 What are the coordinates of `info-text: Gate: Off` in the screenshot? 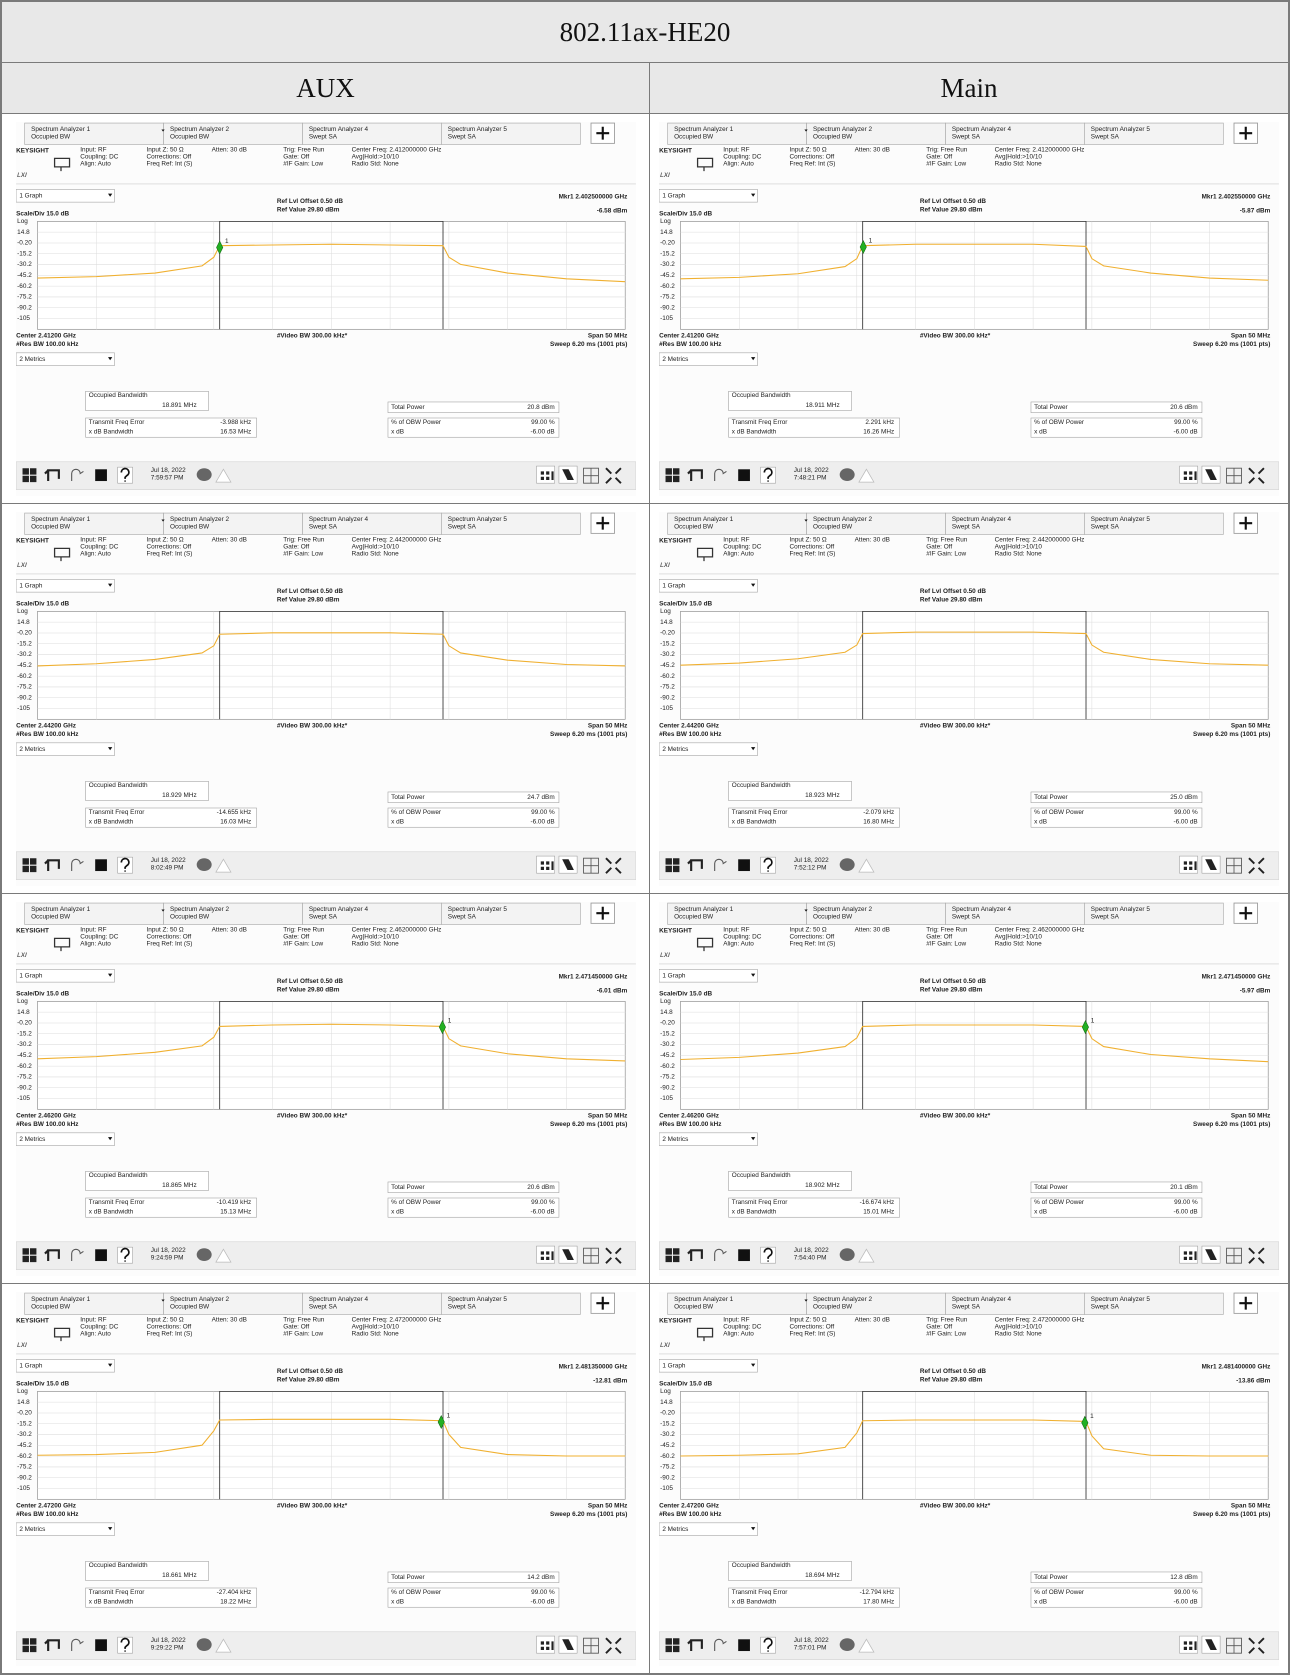 It's located at (939, 936).